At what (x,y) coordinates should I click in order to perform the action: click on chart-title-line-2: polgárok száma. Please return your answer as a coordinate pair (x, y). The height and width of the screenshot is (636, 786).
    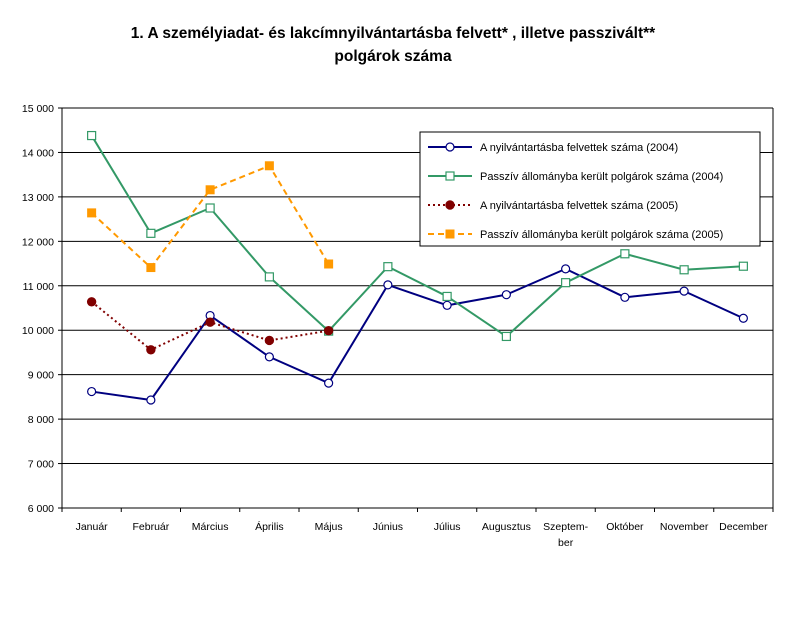
    Looking at the image, I should click on (393, 56).